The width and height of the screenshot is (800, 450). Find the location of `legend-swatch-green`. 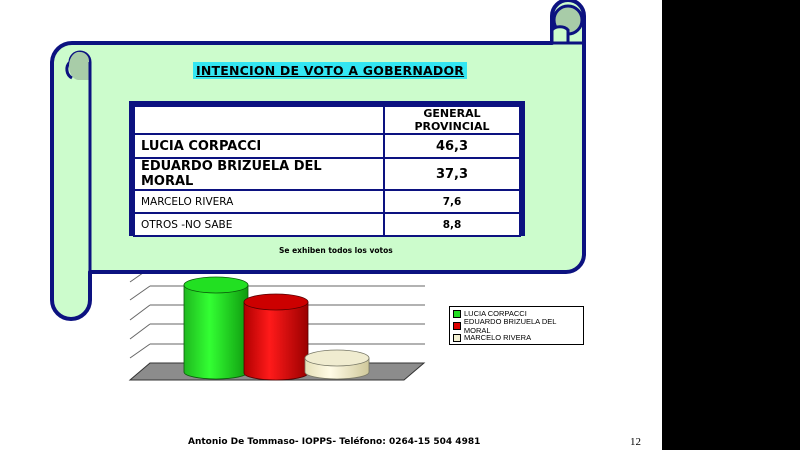

legend-swatch-green is located at coordinates (457, 313).